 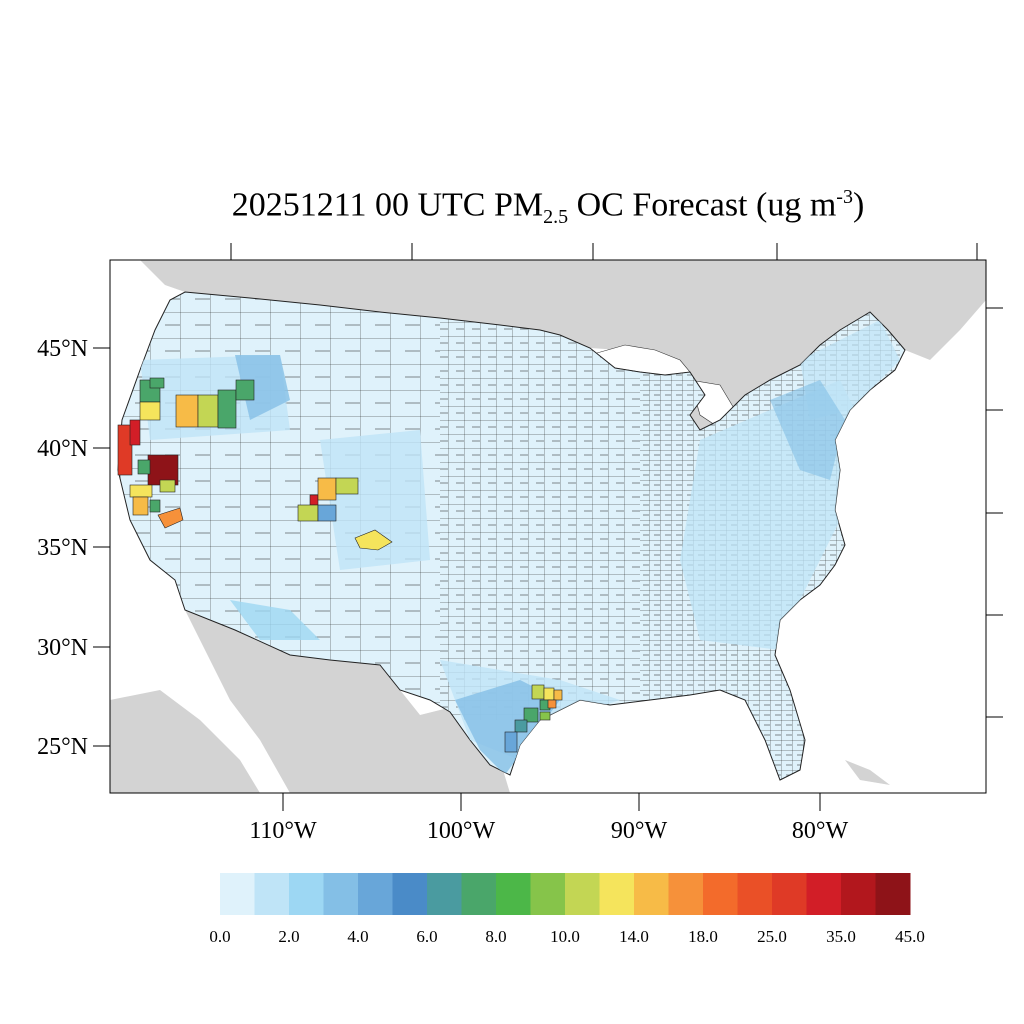 What do you see at coordinates (461, 831) in the screenshot?
I see `lon-label-100: 100°W` at bounding box center [461, 831].